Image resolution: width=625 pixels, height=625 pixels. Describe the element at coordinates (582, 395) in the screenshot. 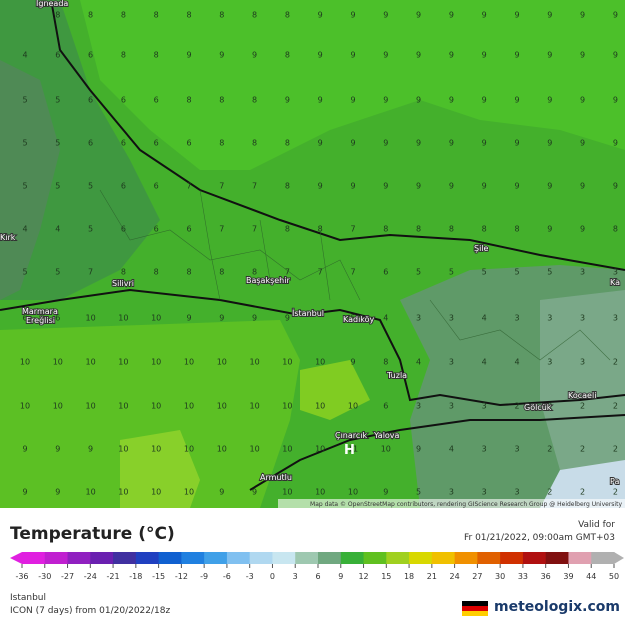

I see `place-label: Kocaeli` at that location.